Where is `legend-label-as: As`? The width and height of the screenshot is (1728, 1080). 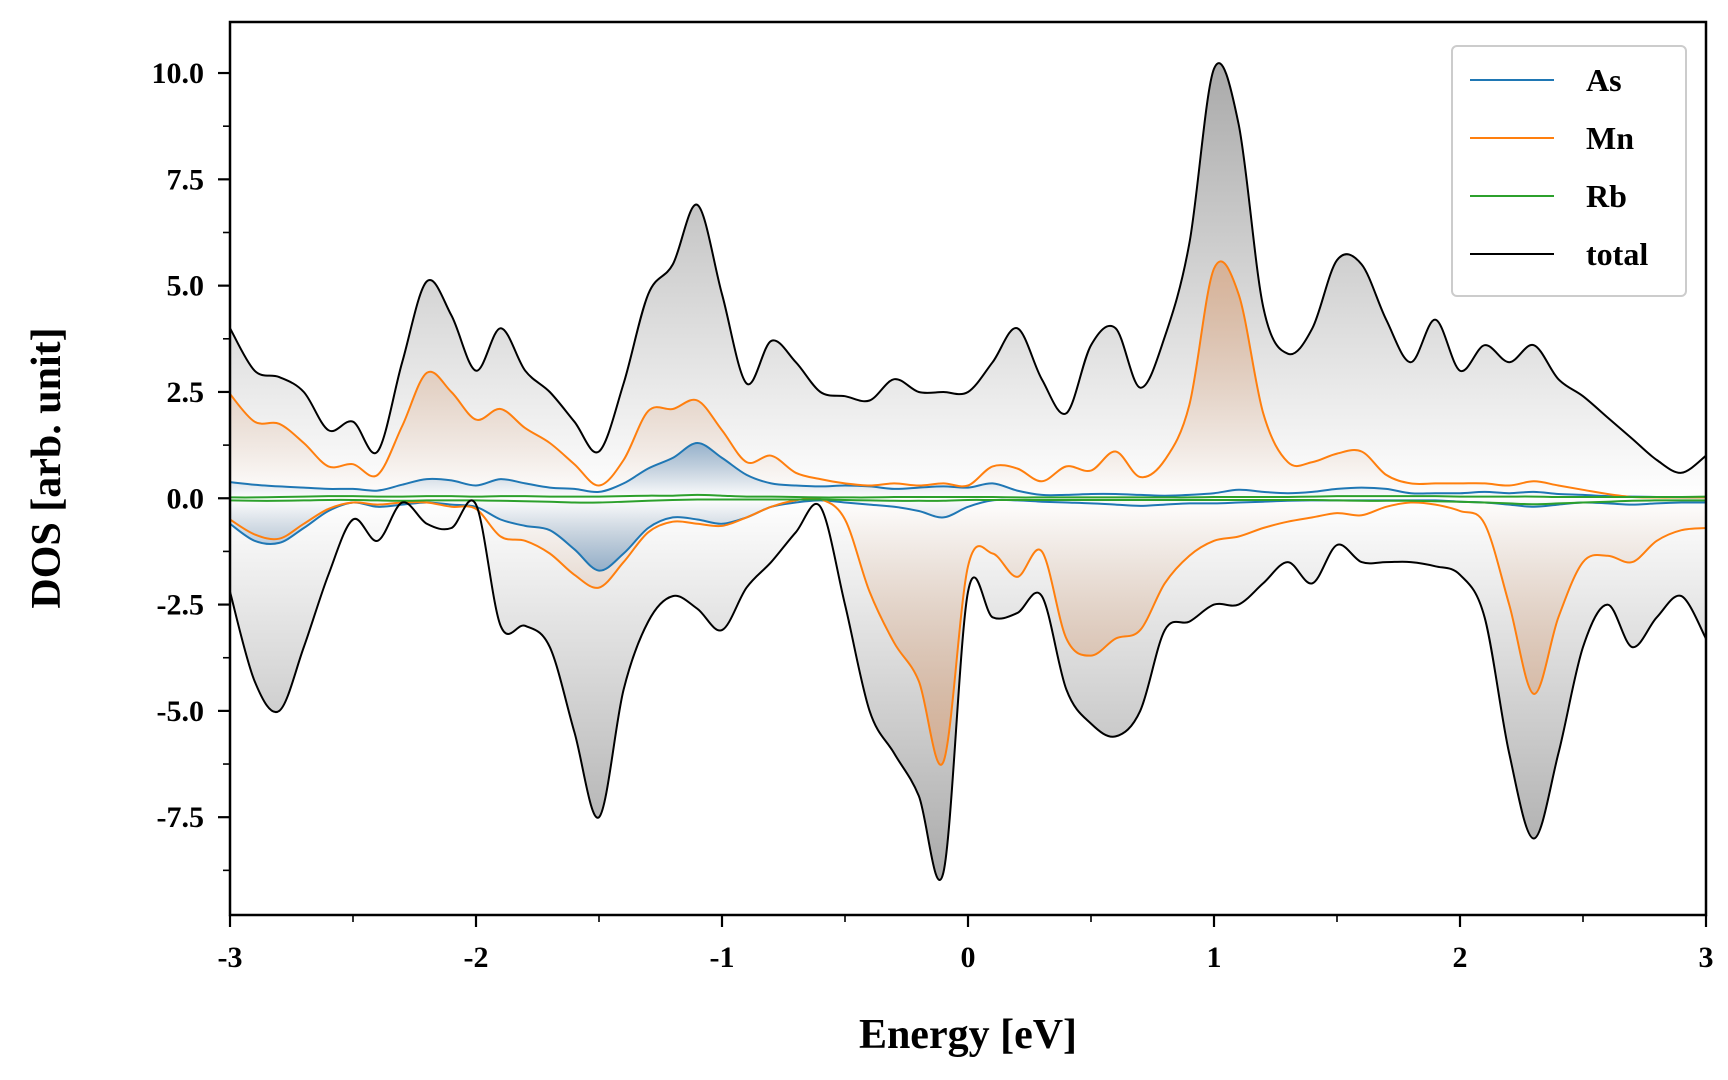
legend-label-as: As is located at coordinates (1604, 80).